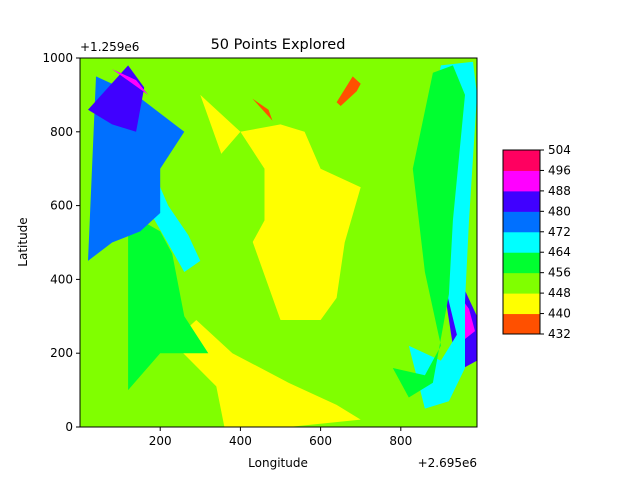 This screenshot has height=484, width=640. Describe the element at coordinates (23, 241) in the screenshot. I see `y-axis-label: Latitude` at that location.